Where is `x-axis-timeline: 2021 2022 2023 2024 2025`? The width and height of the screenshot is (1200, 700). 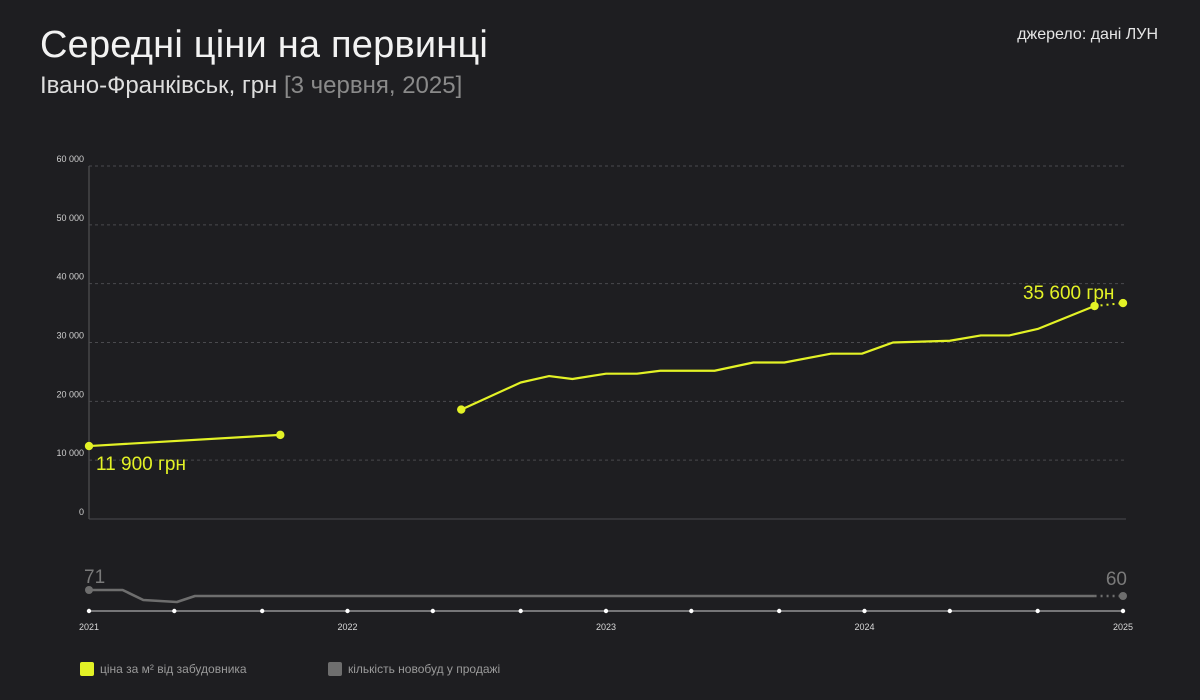 x-axis-timeline: 2021 2022 2023 2024 2025 is located at coordinates (606, 620).